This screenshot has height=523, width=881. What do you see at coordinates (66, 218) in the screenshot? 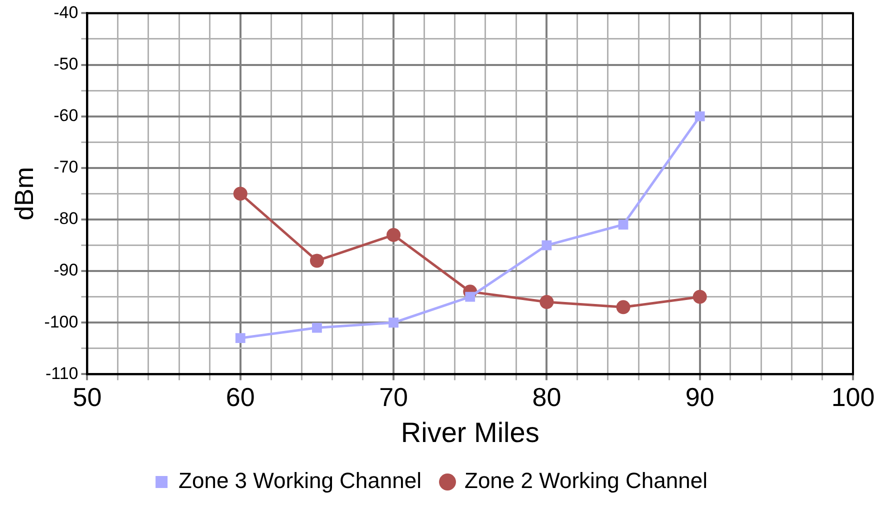
I see `y-tick-label: -80` at bounding box center [66, 218].